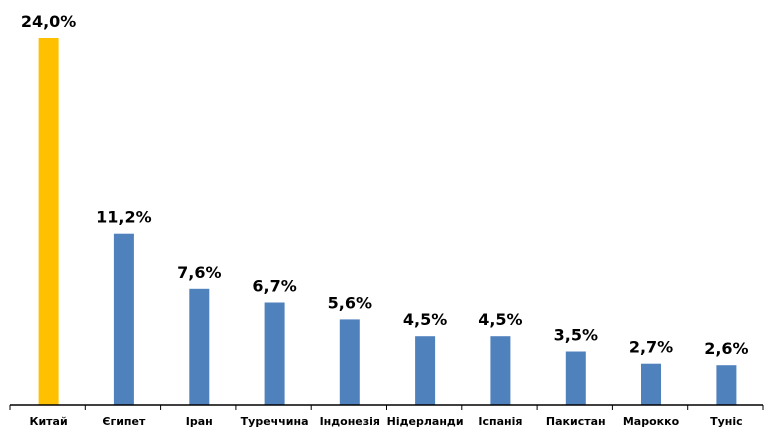 The image size is (767, 432). I want to click on category-label: Китай, so click(48, 421).